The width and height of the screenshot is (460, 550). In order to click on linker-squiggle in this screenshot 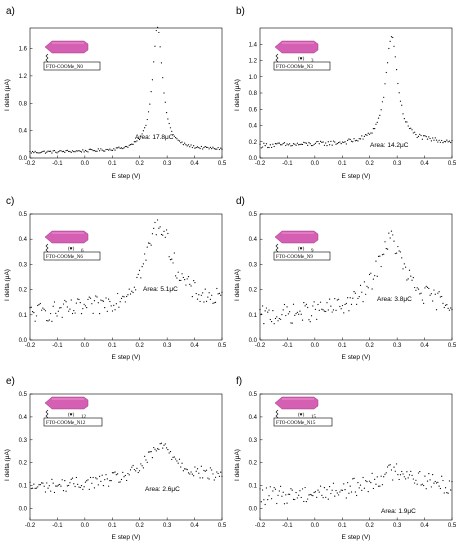, I will do `click(277, 414)`.